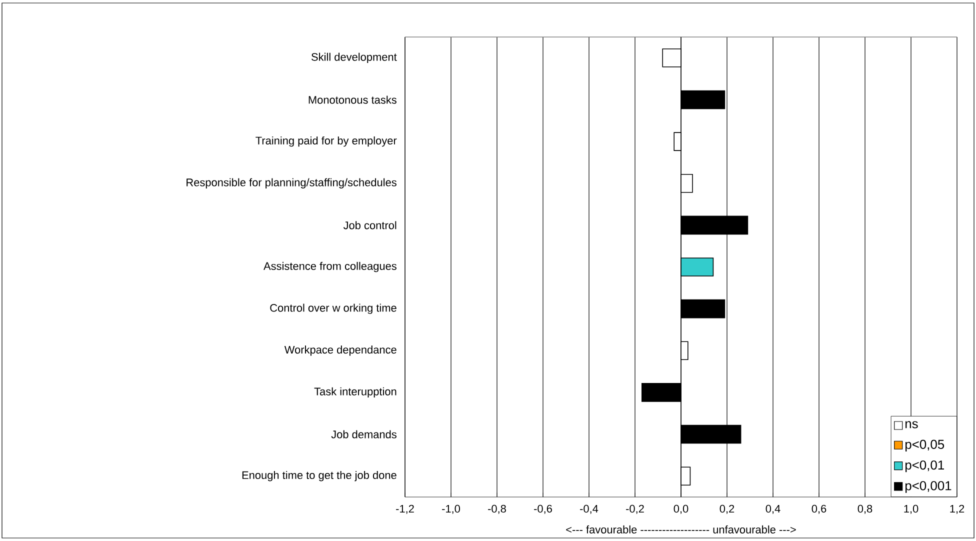 The height and width of the screenshot is (541, 976). I want to click on y-tick-label: Responsible for planning/staffing/schedules, so click(291, 183).